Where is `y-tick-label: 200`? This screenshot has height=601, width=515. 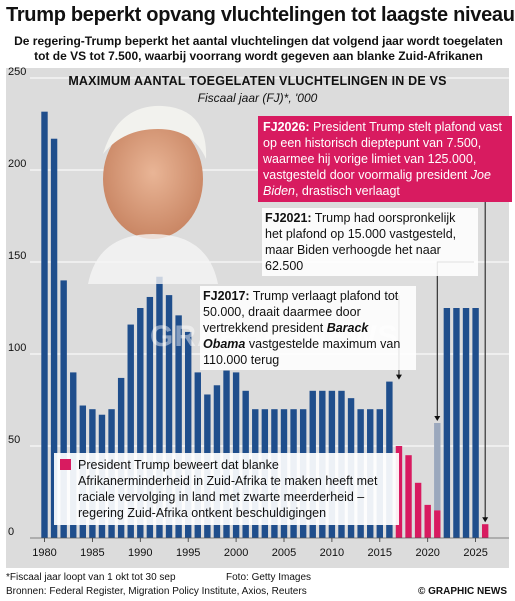 y-tick-label: 200 is located at coordinates (17, 164).